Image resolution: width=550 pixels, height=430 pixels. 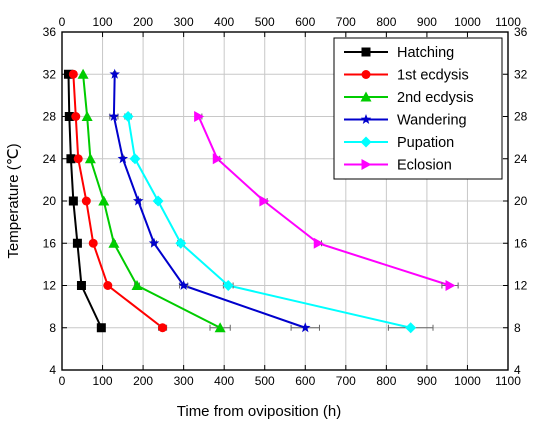 I want to click on x-tick-label-bottom: 1000, so click(x=467, y=381).